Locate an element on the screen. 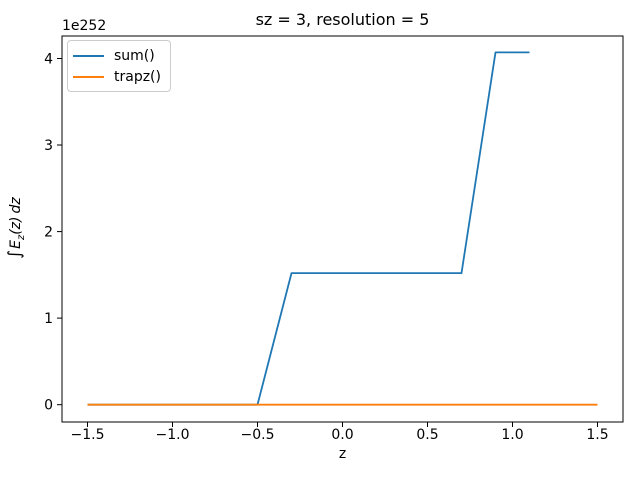 This screenshot has height=480, width=640. x-tick-label: −1.5 is located at coordinates (88, 435).